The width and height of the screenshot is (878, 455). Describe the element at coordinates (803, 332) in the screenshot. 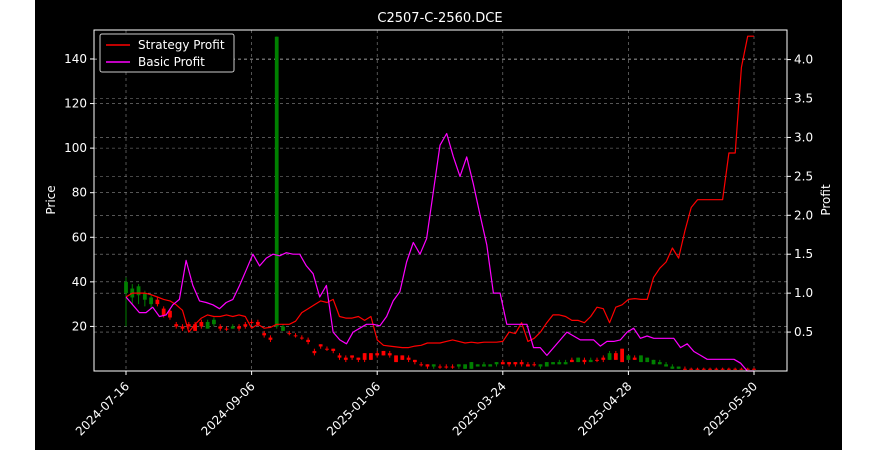

I see `right-tick-label: 0.5` at that location.